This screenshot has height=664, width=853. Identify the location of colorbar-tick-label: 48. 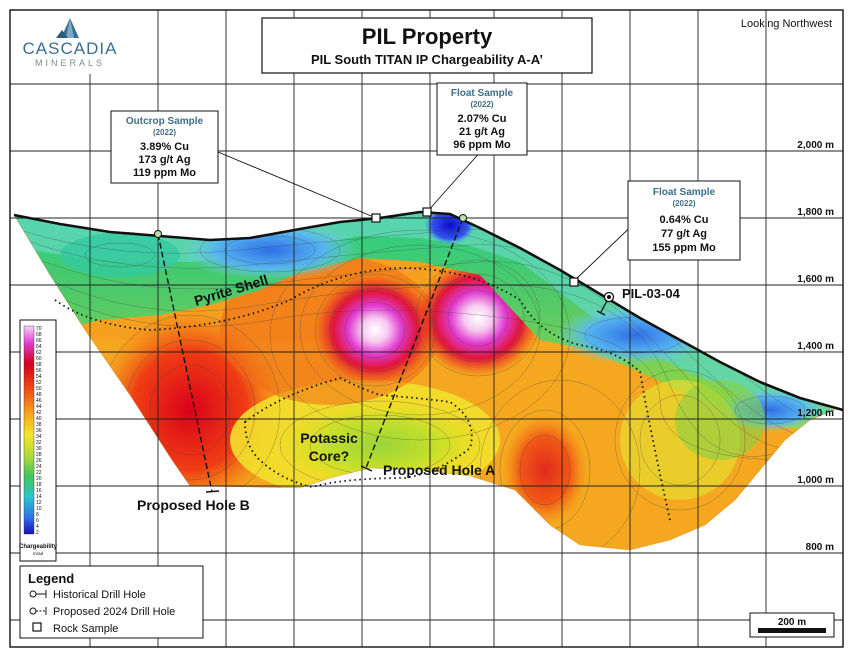
(39, 395).